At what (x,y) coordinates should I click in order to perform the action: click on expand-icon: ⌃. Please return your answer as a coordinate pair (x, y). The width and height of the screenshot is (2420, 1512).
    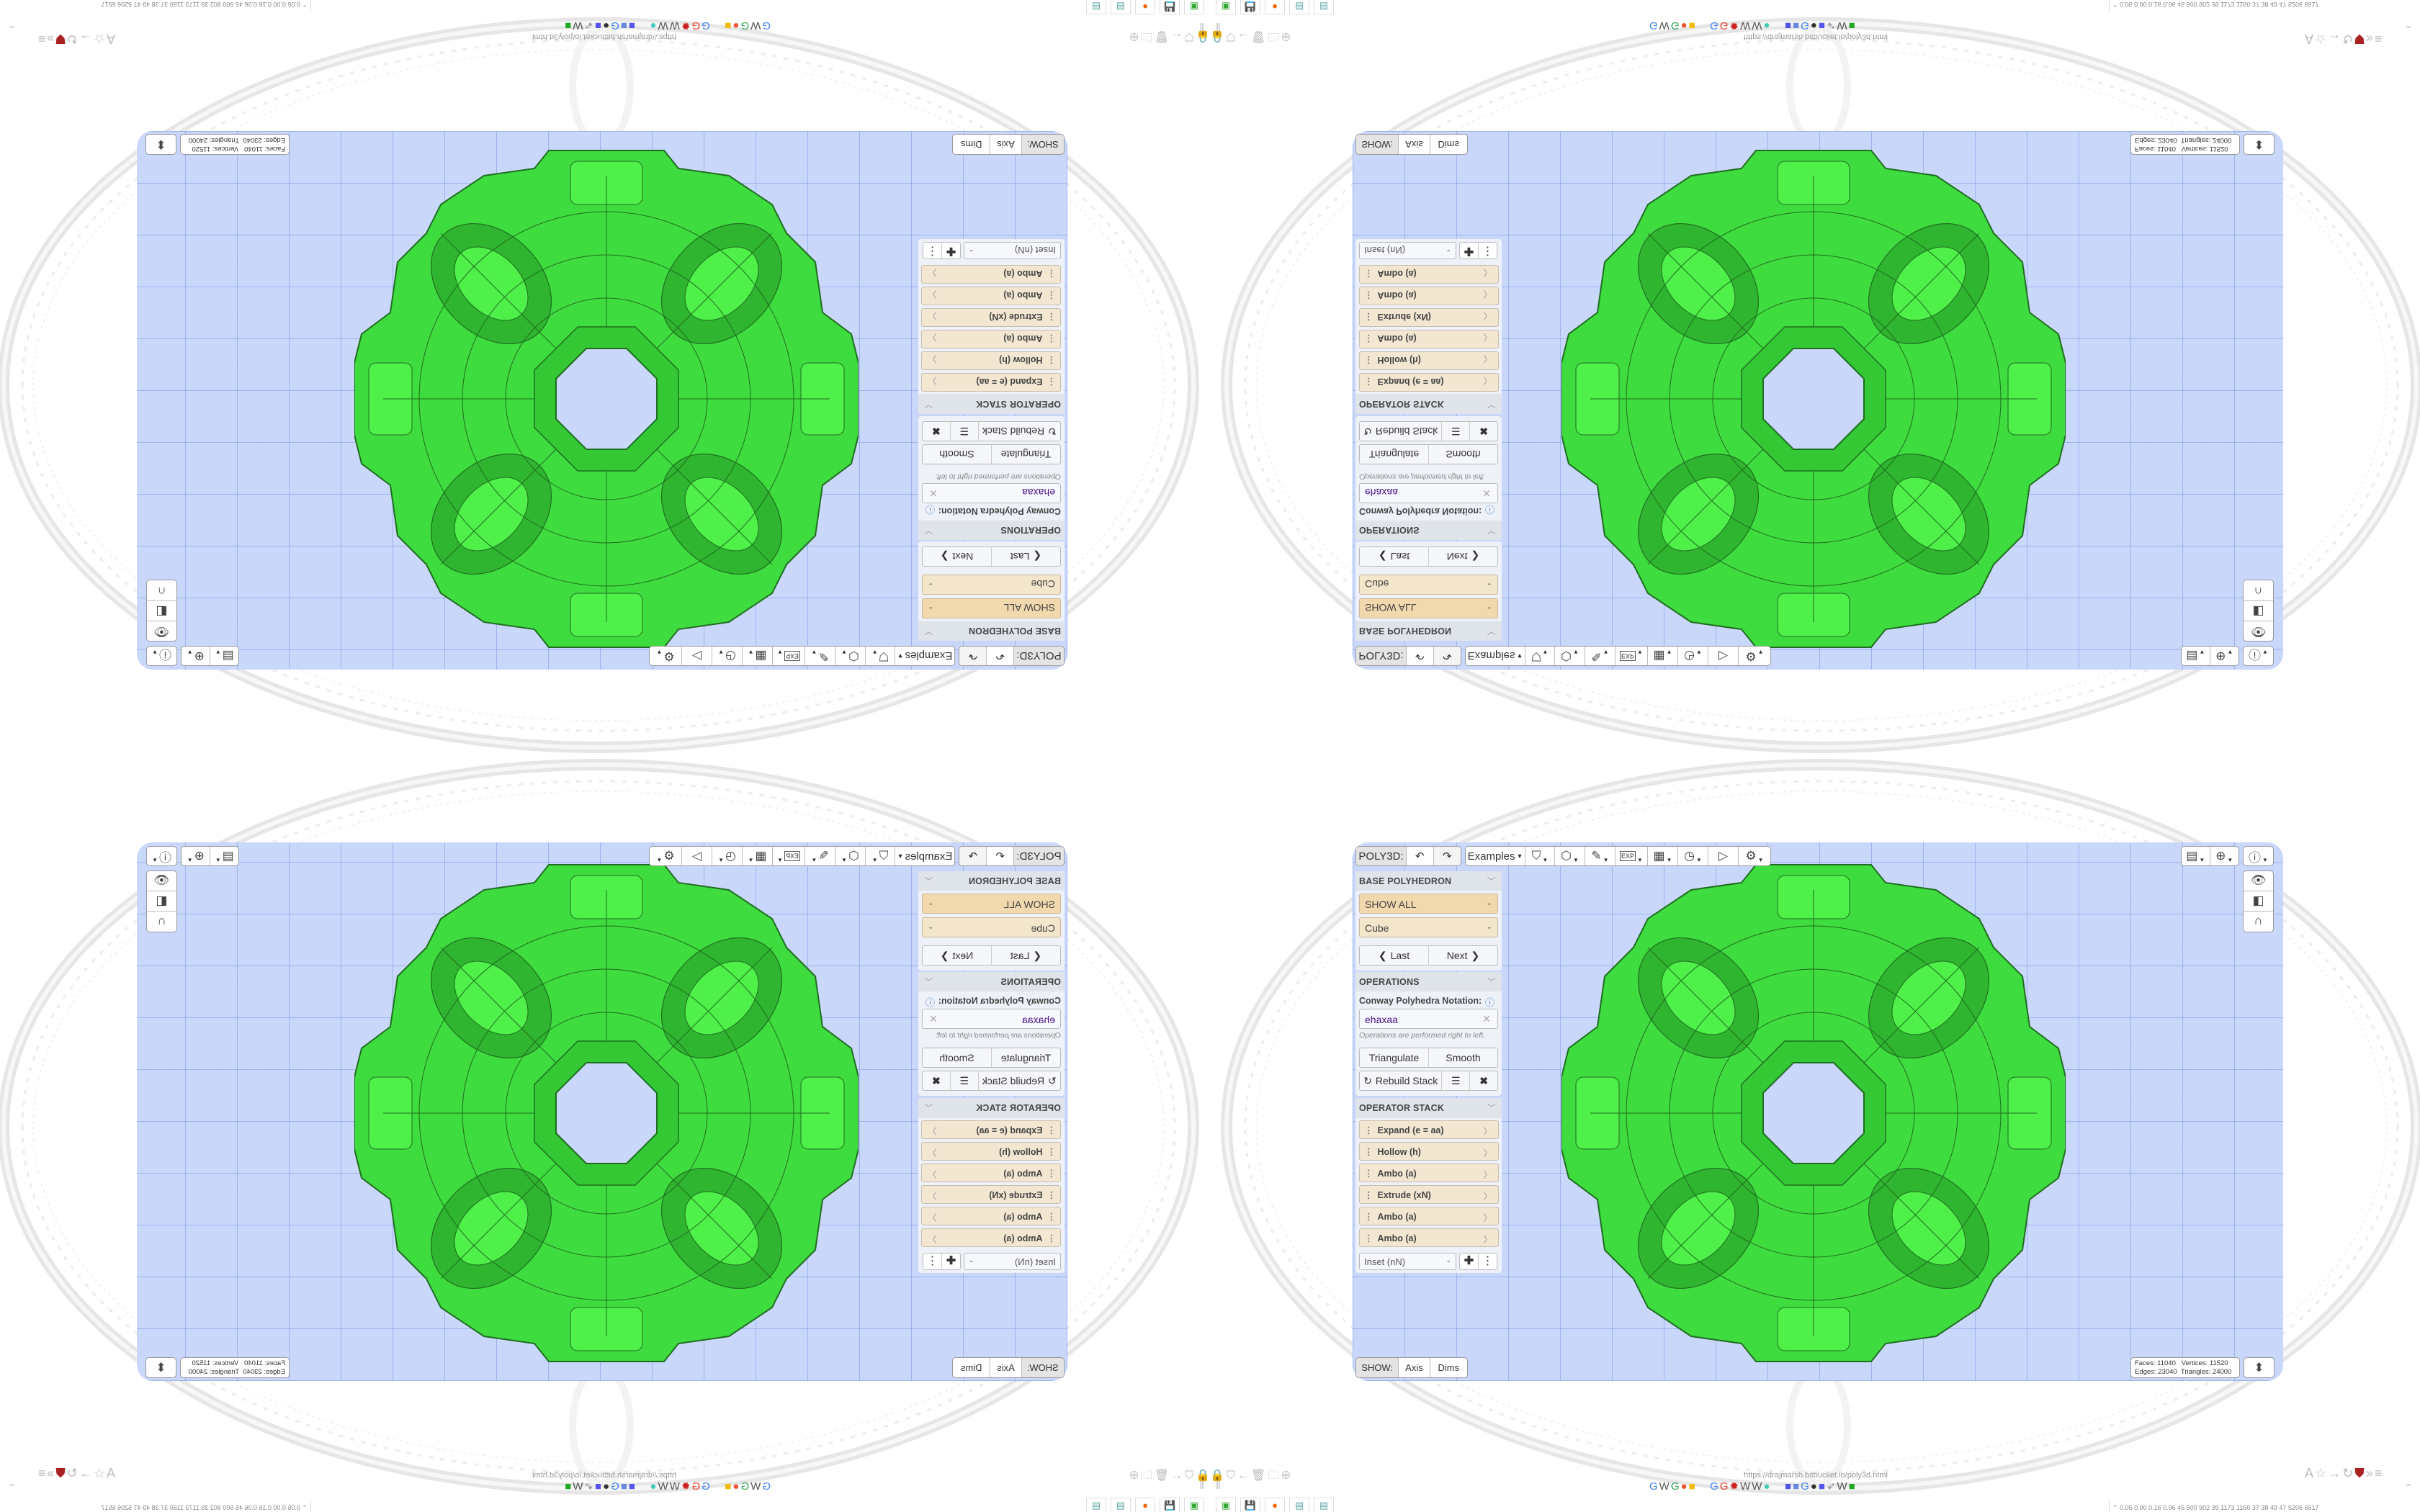
    Looking at the image, I should click on (2115, 4).